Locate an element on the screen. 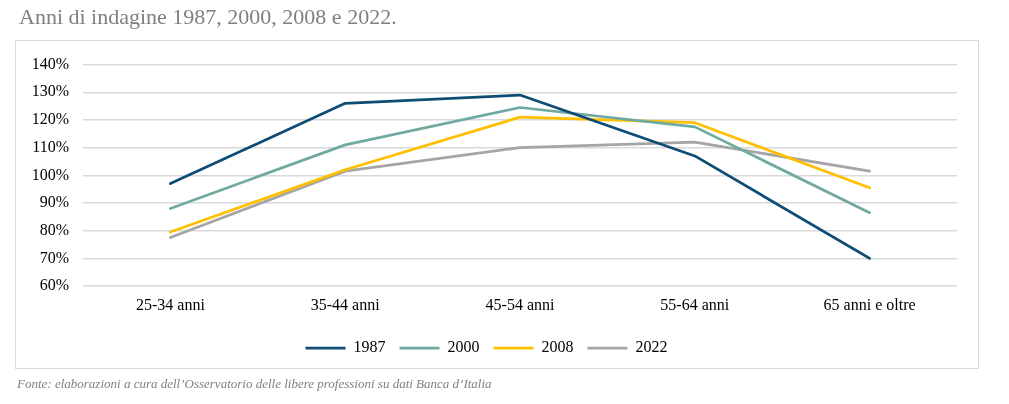  legend-label: 2000 is located at coordinates (463, 347).